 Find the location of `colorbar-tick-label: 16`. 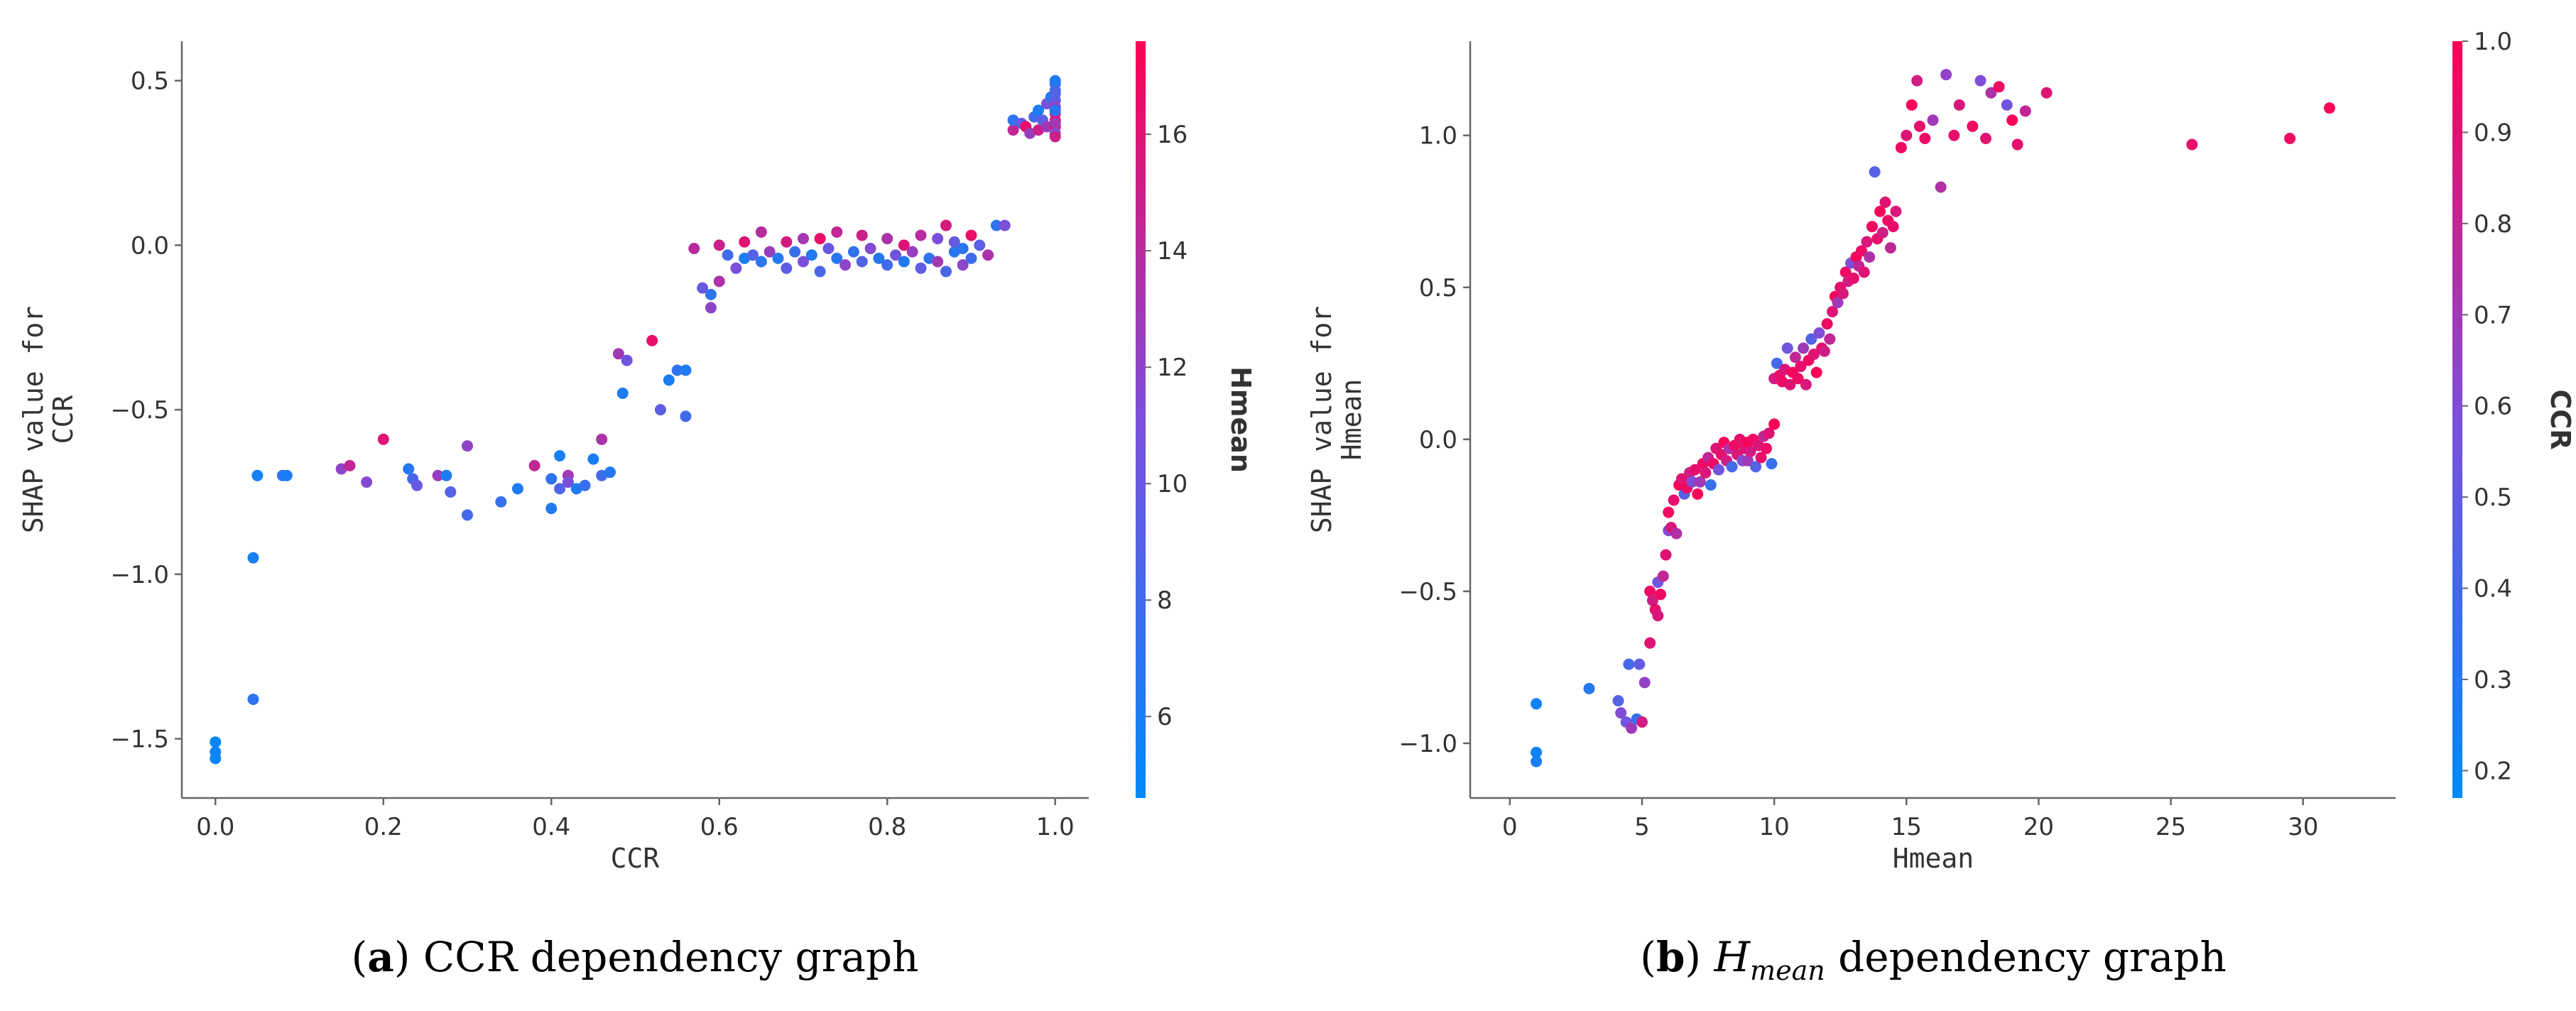

colorbar-tick-label: 16 is located at coordinates (1173, 135).